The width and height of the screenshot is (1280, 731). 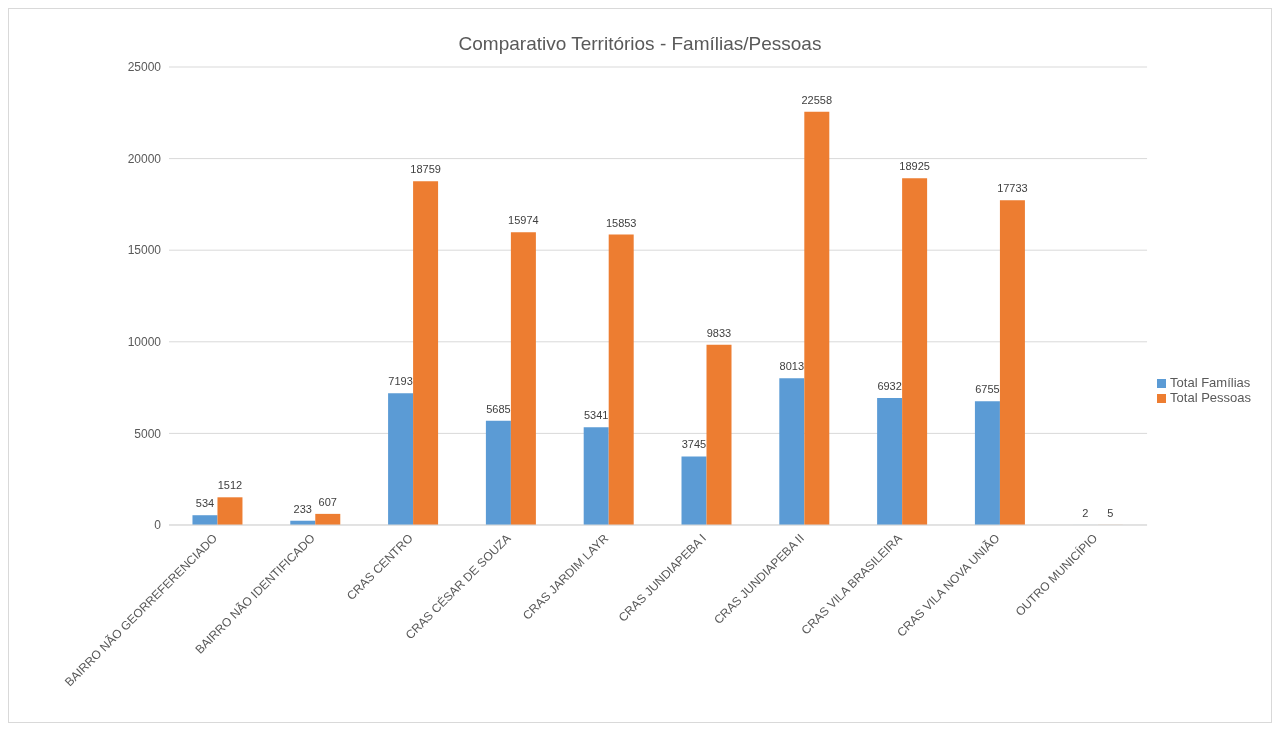 What do you see at coordinates (327, 501) in the screenshot?
I see `data-label: 607` at bounding box center [327, 501].